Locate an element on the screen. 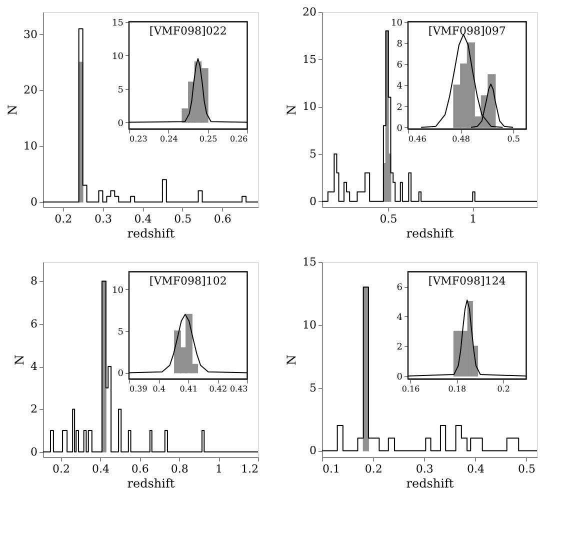  annotation: [VMF098]102 is located at coordinates (188, 281).